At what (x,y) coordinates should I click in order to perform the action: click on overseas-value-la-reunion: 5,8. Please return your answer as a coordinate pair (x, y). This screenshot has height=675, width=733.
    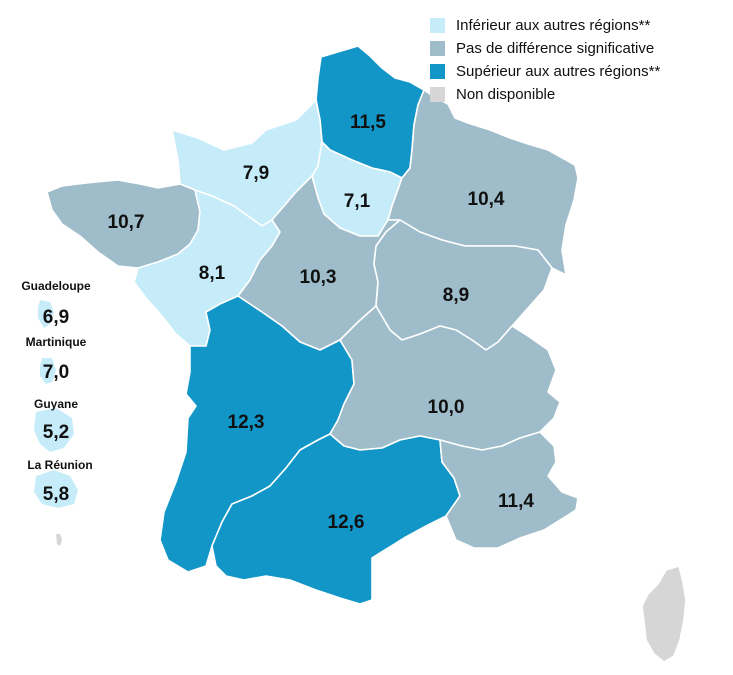
    Looking at the image, I should click on (56, 494).